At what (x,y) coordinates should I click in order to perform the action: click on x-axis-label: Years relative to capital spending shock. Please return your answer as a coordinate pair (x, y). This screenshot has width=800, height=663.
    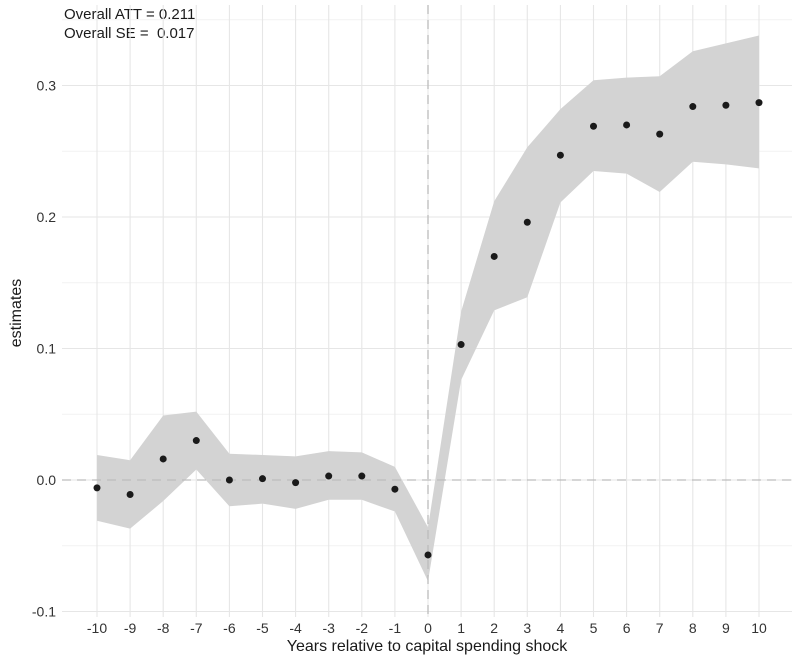
    Looking at the image, I should click on (427, 646).